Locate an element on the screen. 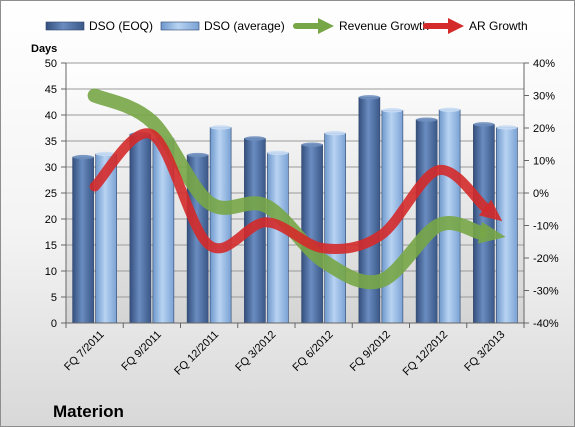  y-tick-label: 35 is located at coordinates (51, 142).